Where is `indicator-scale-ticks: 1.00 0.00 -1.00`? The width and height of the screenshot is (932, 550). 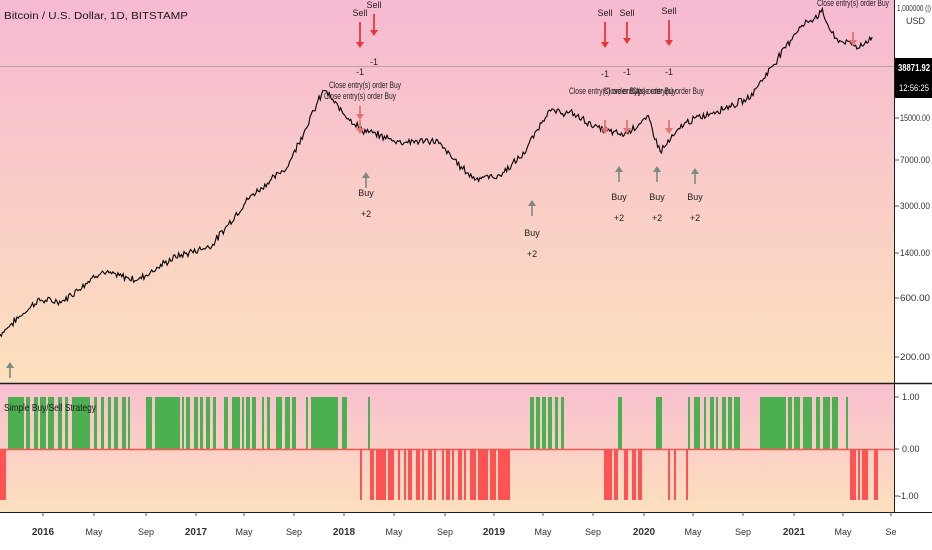 indicator-scale-ticks: 1.00 0.00 -1.00 is located at coordinates (907, 446).